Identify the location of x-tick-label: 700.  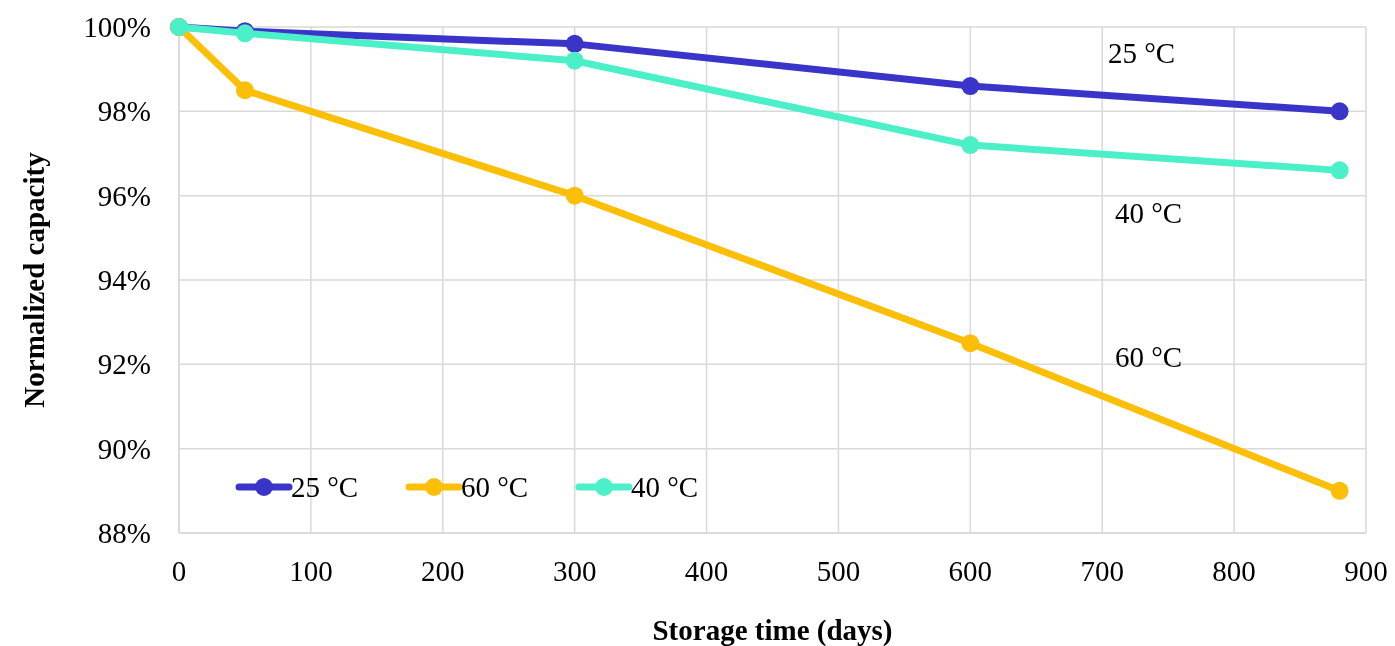
(1102, 571).